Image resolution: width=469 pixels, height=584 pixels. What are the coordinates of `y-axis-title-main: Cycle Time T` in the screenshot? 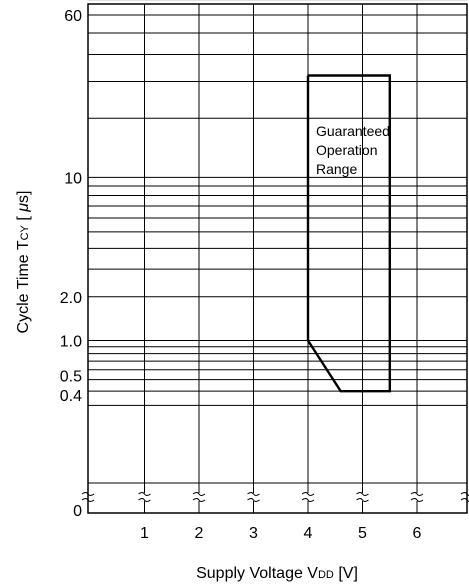 It's located at (23, 286).